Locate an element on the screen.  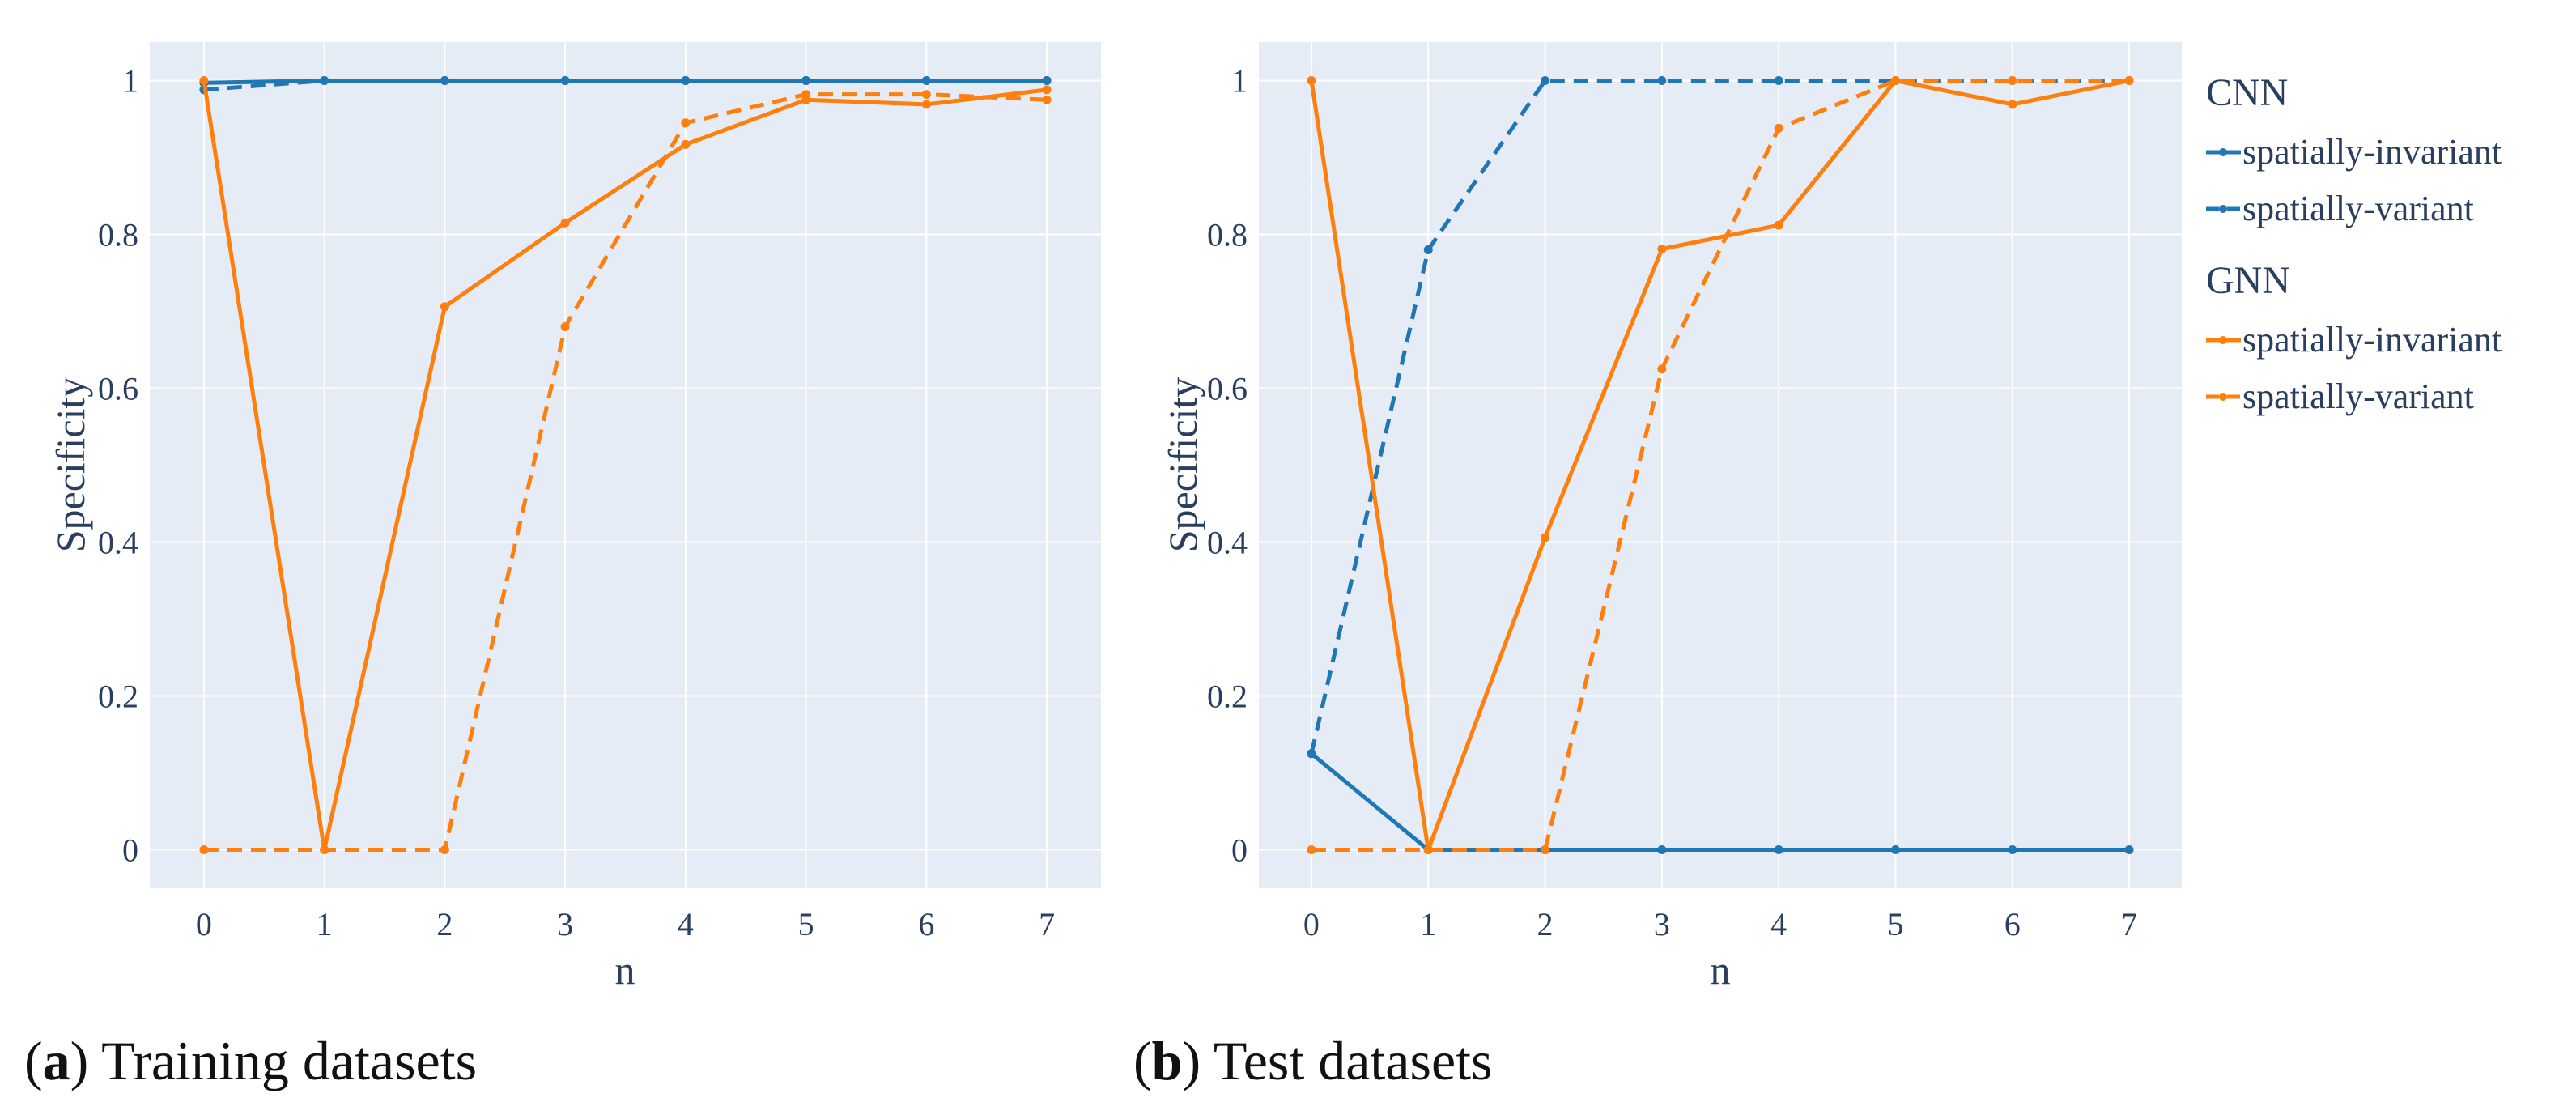
legend-group-cnn: CNN is located at coordinates (2247, 93).